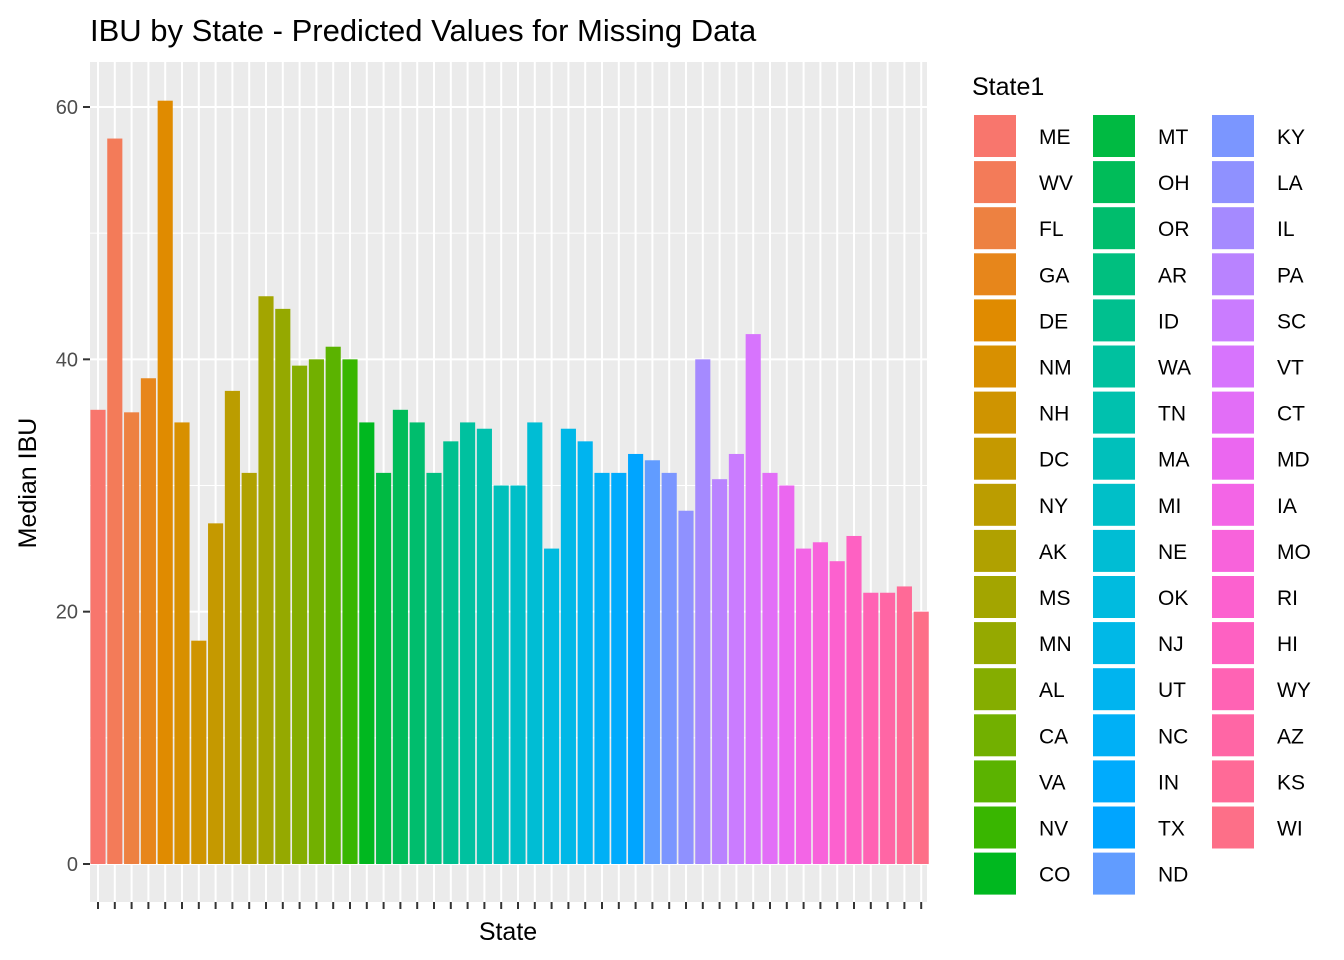  What do you see at coordinates (1290, 275) in the screenshot?
I see `legend-label-pa: PA` at bounding box center [1290, 275].